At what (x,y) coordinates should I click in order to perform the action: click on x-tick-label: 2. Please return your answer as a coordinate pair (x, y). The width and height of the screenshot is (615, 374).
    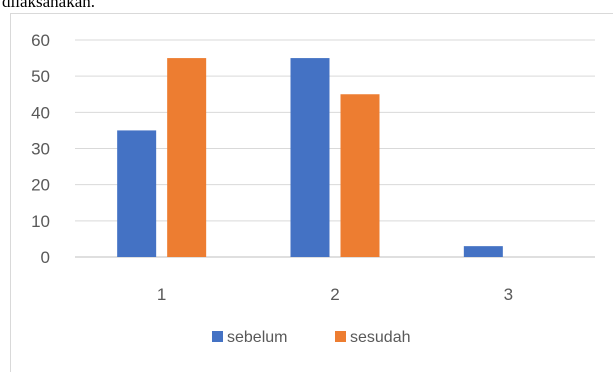
    Looking at the image, I should click on (334, 294).